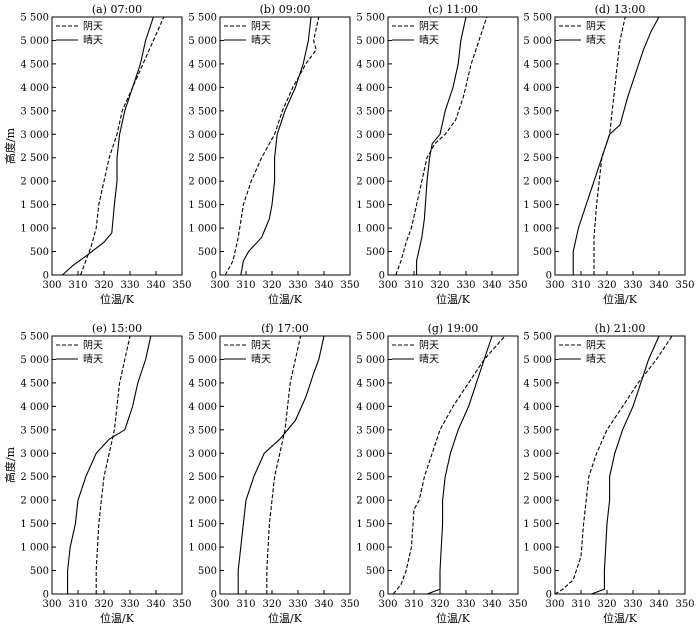 The image size is (700, 628). I want to click on y-tick-label: 2 000, so click(34, 501).